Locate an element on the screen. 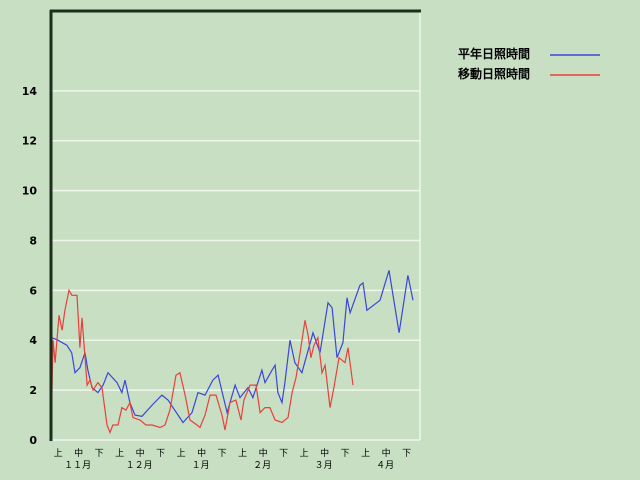 The image size is (640, 480). legend-label-0: 平年日照時間 is located at coordinates (494, 53).